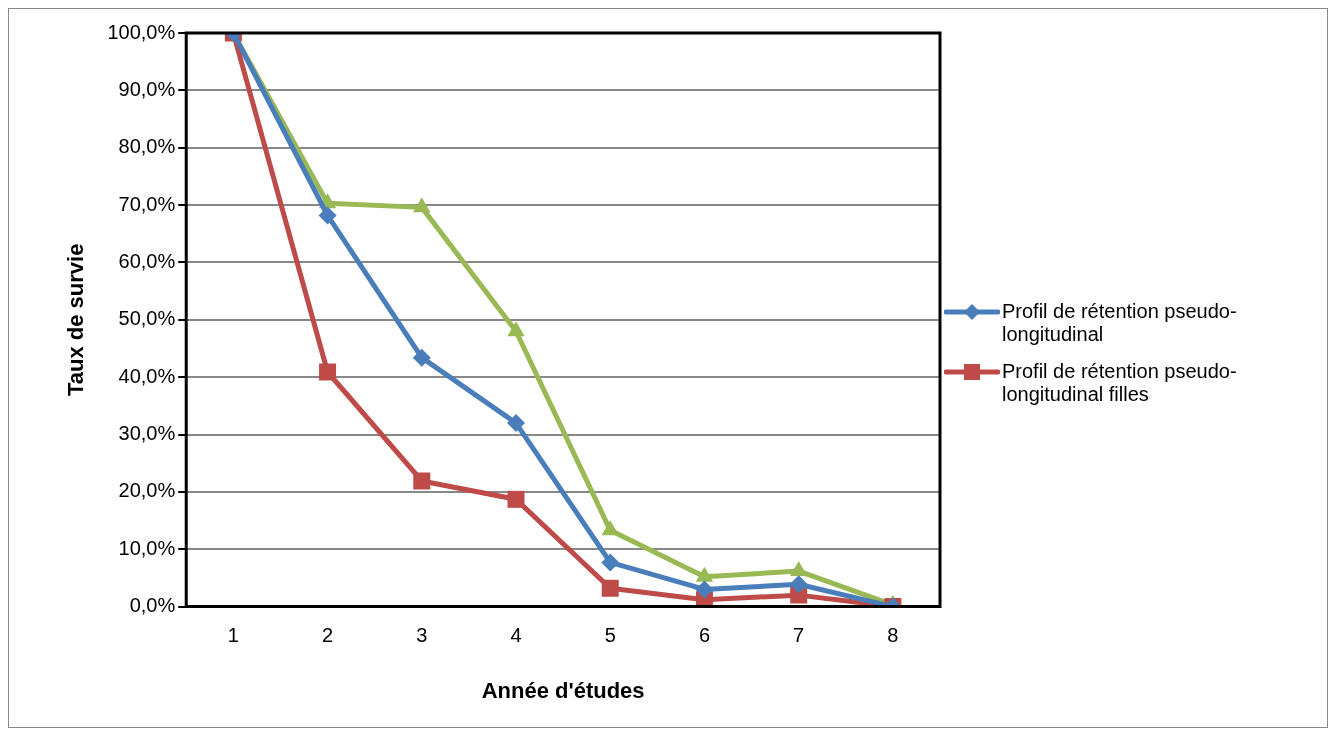 The image size is (1335, 729). I want to click on x-tick-label: 8, so click(893, 635).